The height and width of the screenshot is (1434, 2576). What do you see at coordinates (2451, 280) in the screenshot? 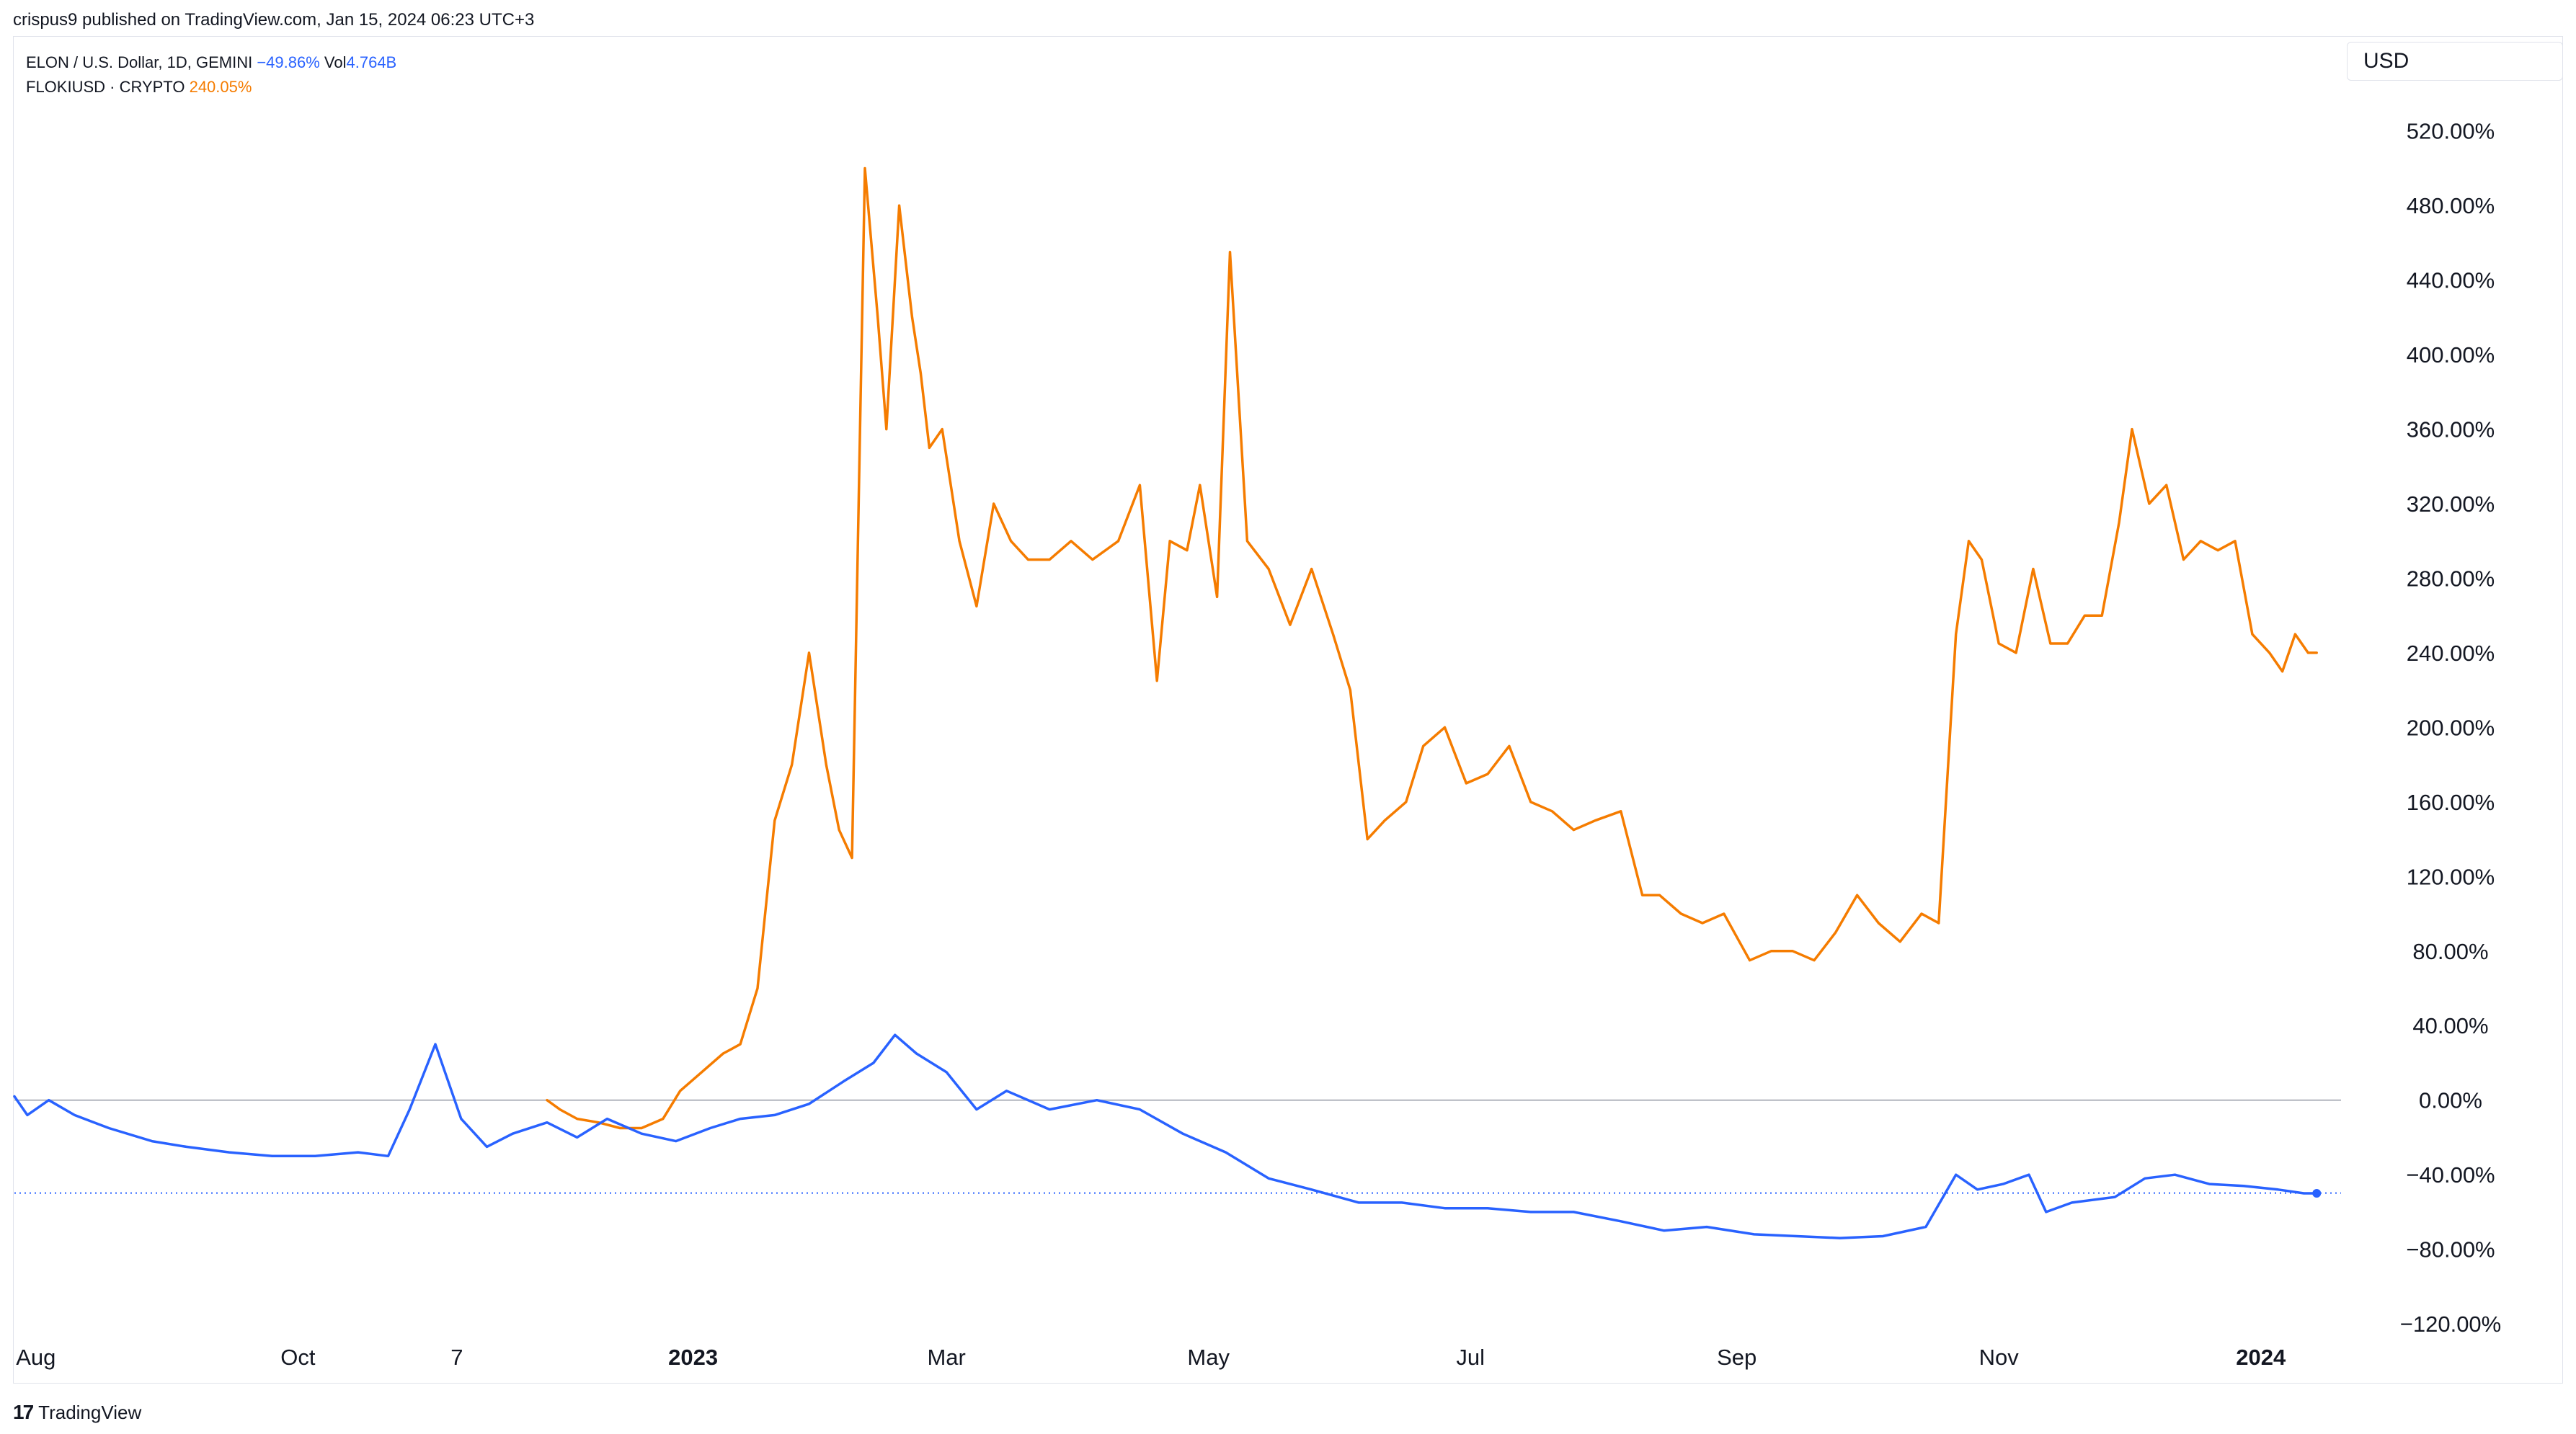
I see `y-tick-label: 440.00%` at bounding box center [2451, 280].